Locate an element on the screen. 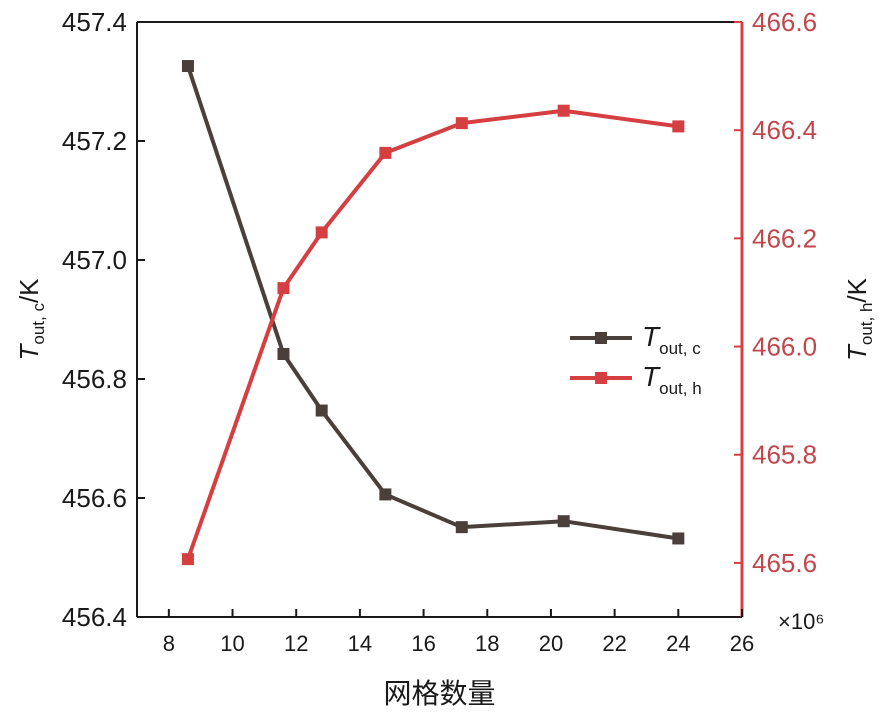  left-y-axis-label-text: Tout, c/K is located at coordinates (31, 319).